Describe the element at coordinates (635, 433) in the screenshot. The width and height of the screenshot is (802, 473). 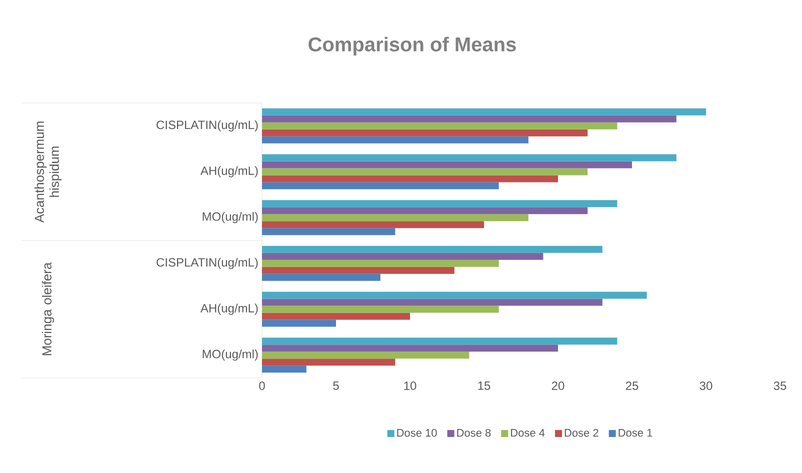
I see `legend-label: Dose 1` at that location.